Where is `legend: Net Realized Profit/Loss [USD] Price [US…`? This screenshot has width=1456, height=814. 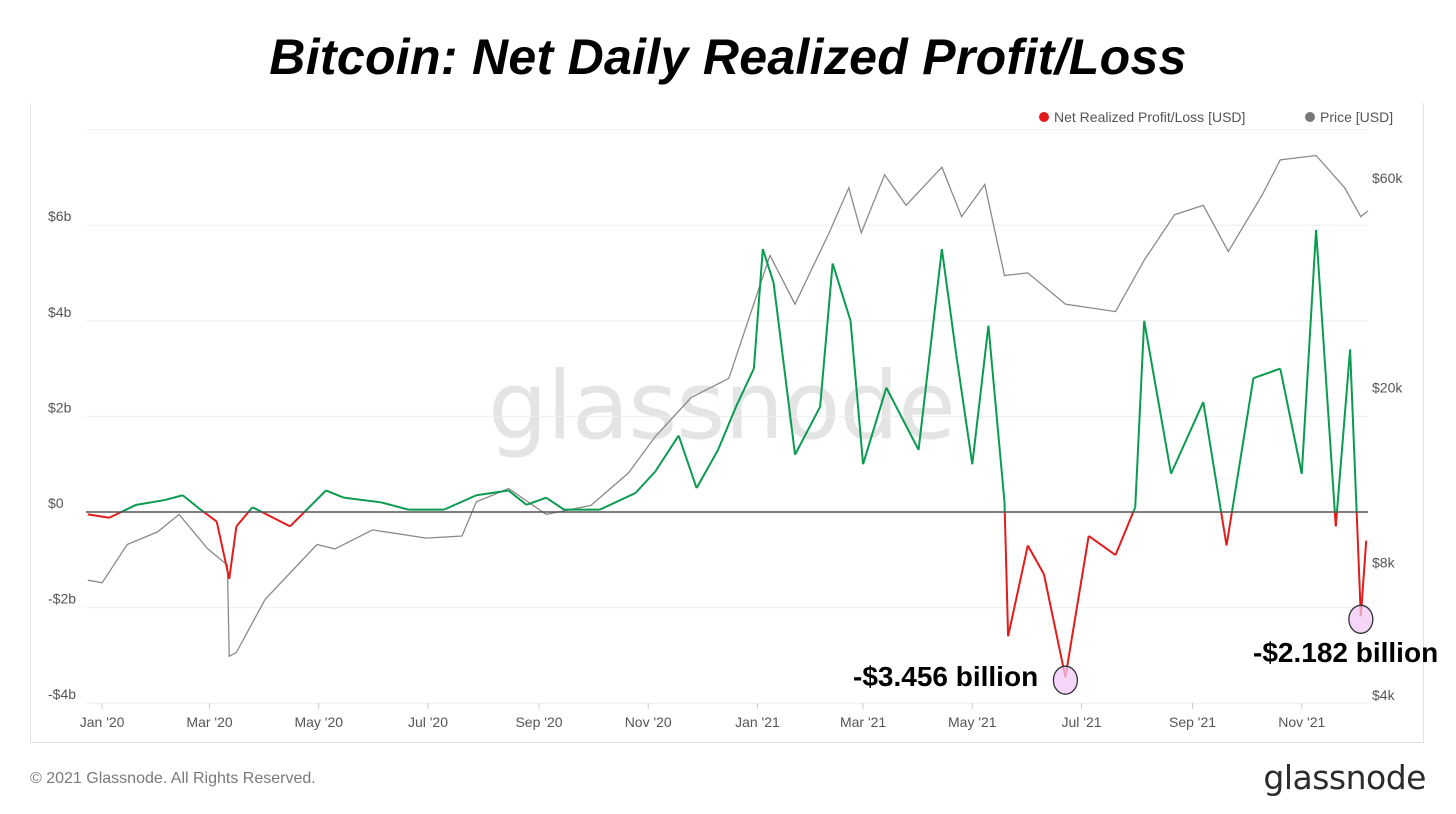
legend: Net Realized Profit/Loss [USD] Price [US… is located at coordinates (1216, 117).